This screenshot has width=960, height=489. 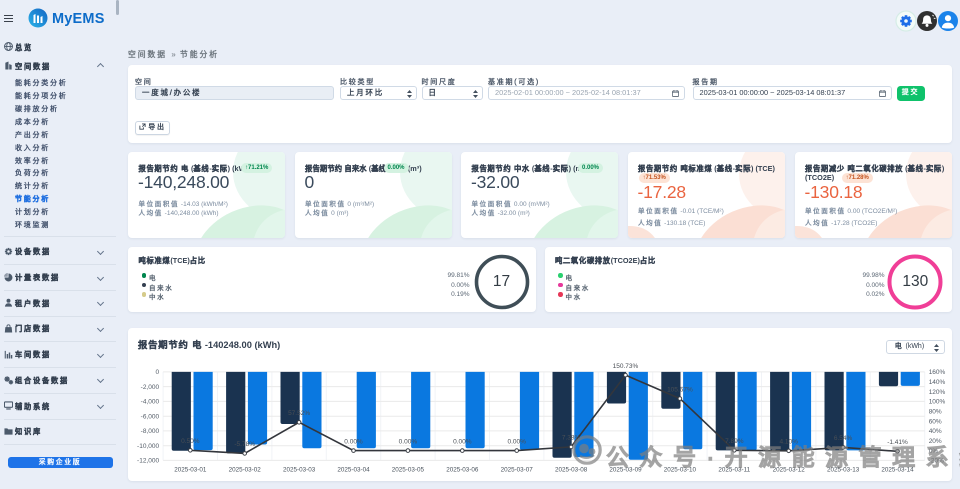 What do you see at coordinates (935, 431) in the screenshot?
I see `svg-text: 40%` at bounding box center [935, 431].